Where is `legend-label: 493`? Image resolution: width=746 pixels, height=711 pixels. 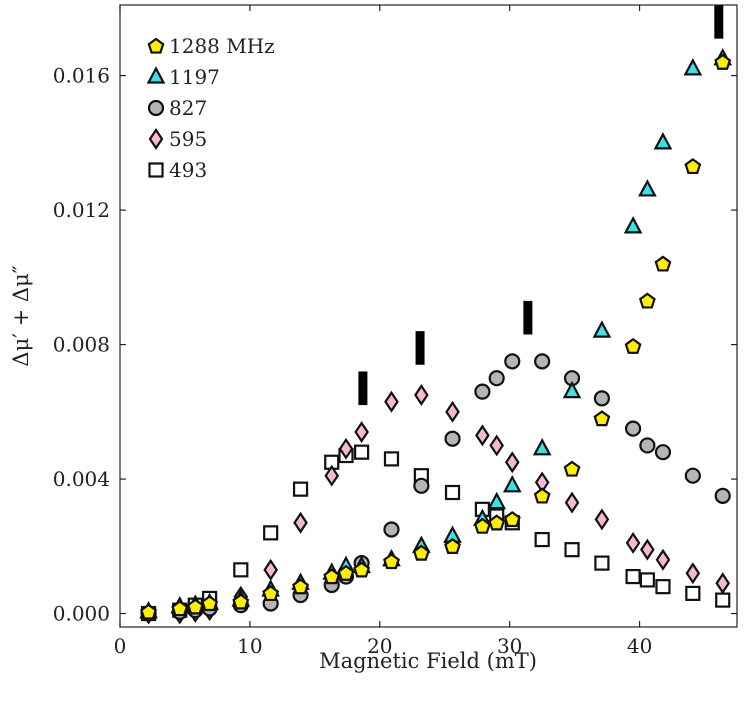
legend-label: 493 is located at coordinates (188, 170).